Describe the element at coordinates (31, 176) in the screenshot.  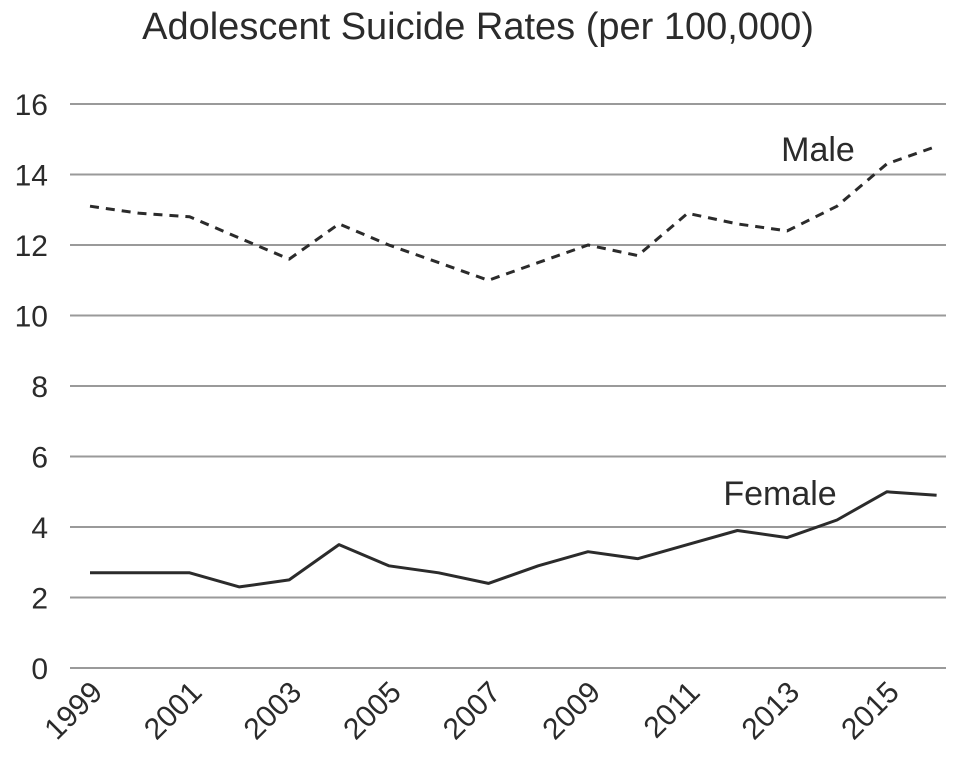
I see `y-tick-label-14: 14` at that location.